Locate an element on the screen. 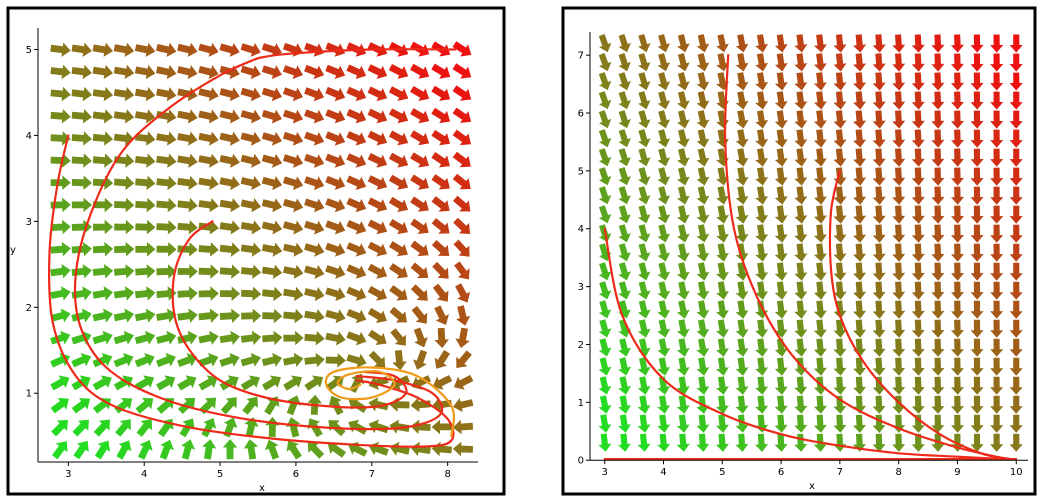  x-tick-label: 5 is located at coordinates (722, 472).